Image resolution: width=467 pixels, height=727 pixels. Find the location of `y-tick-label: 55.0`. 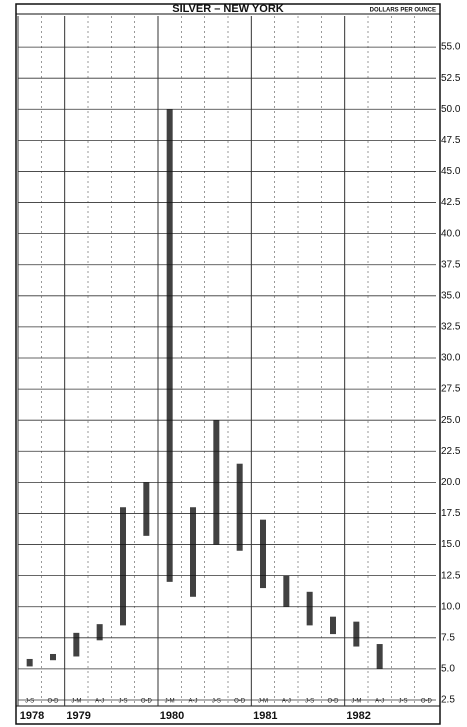

y-tick-label: 55.0 is located at coordinates (451, 47).